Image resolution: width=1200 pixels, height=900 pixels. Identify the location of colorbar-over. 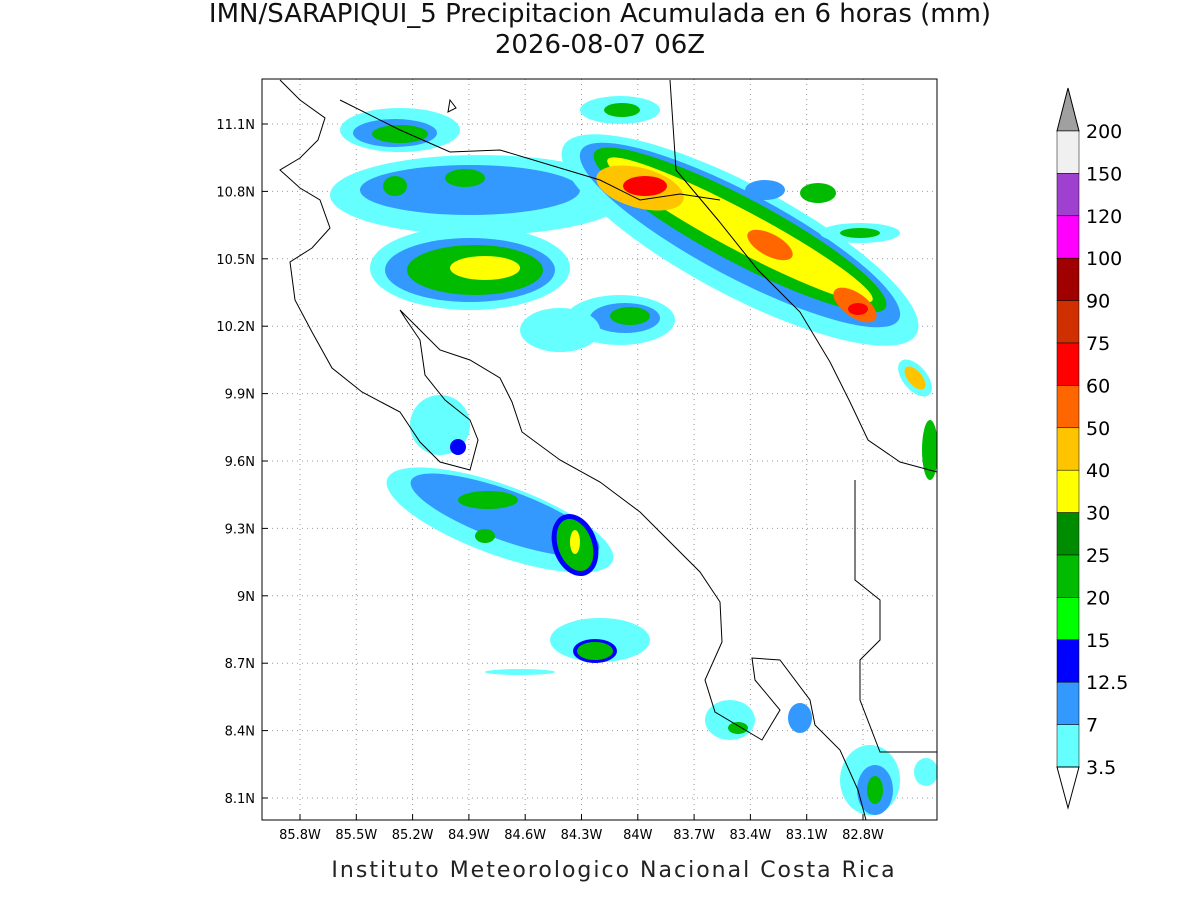
(1068, 109).